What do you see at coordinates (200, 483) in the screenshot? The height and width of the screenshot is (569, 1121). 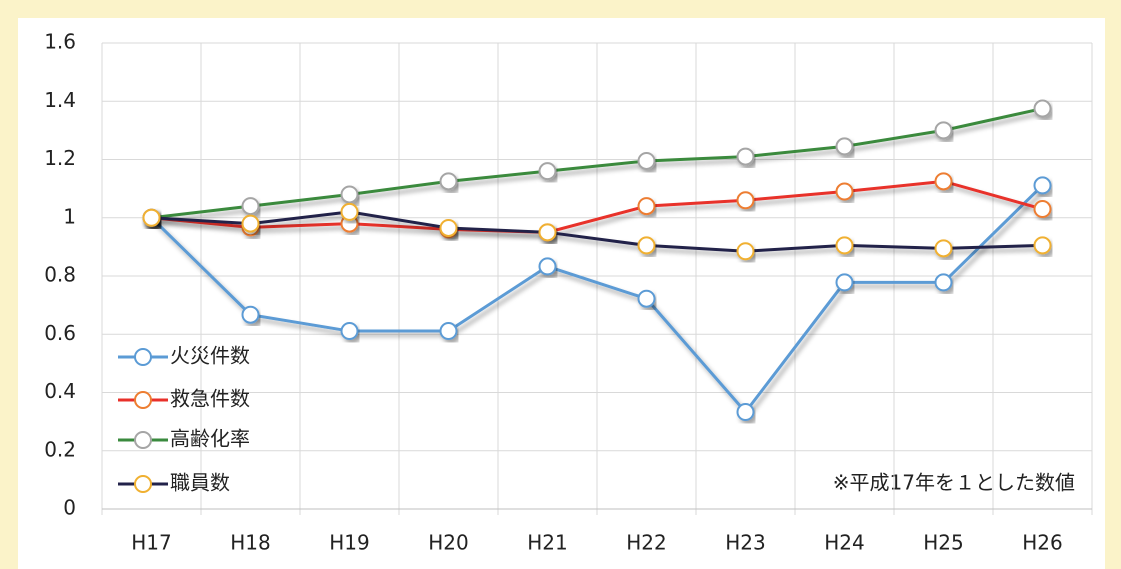 I see `legend-label: 職員数` at bounding box center [200, 483].